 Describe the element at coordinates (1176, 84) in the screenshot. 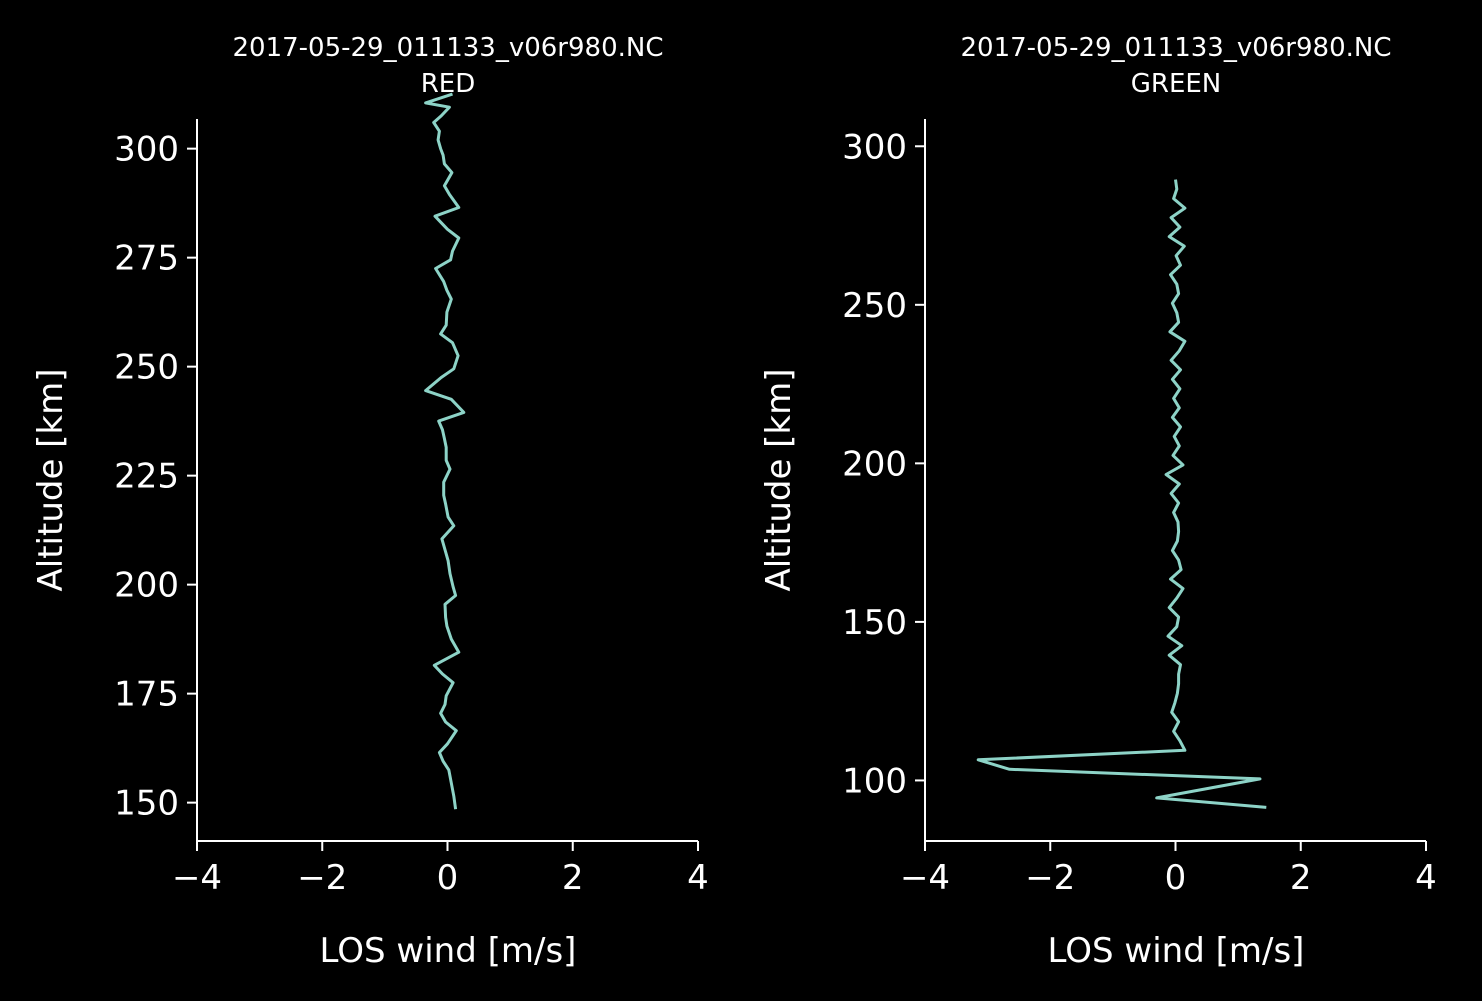

I see `chart-subtitle: GREEN` at that location.